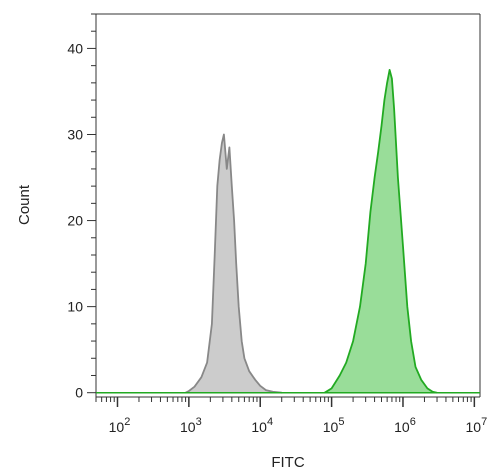  What do you see at coordinates (405, 425) in the screenshot?
I see `x-tick-label: 10⁶` at bounding box center [405, 425].